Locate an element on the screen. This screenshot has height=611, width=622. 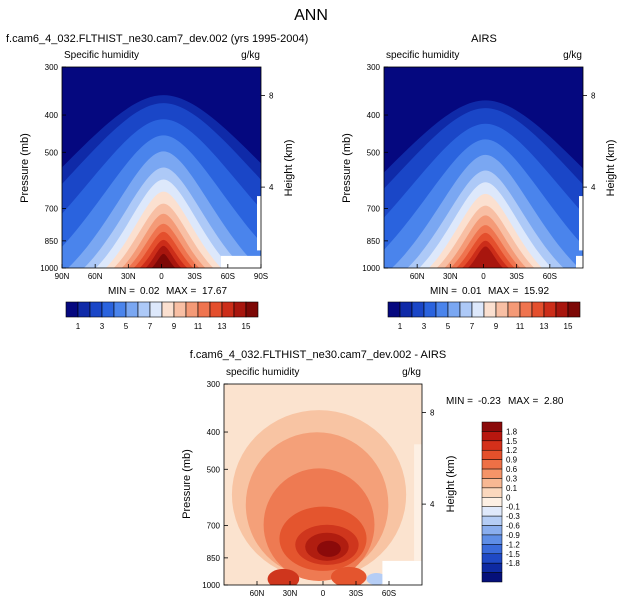
colorbar-label: -0.3 is located at coordinates (513, 516).